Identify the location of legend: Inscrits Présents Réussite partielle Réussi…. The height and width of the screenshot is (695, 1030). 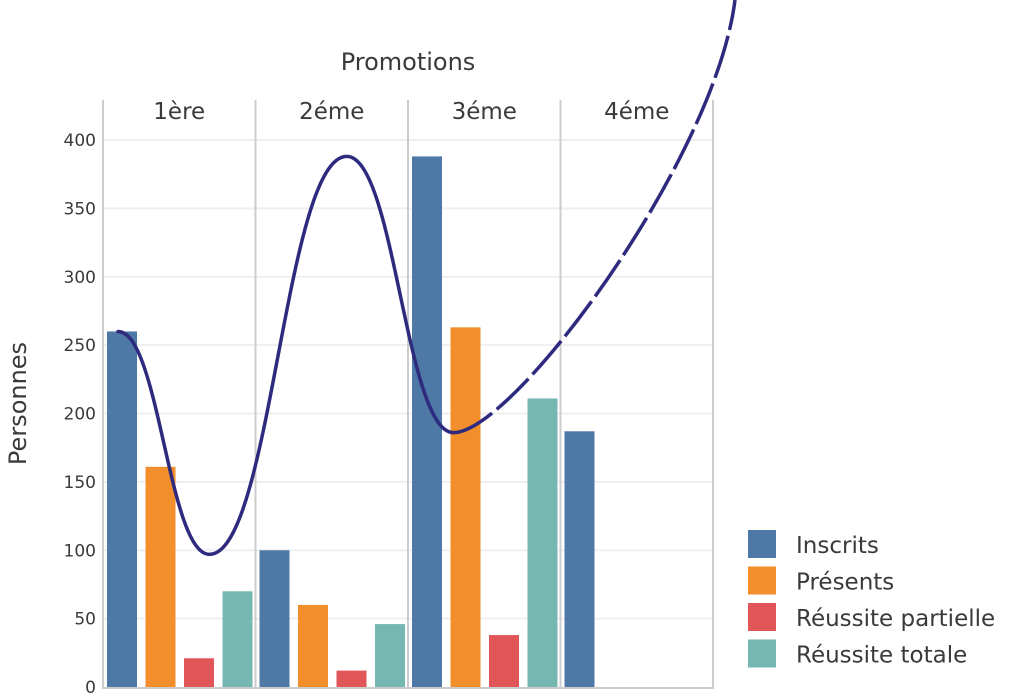
(871, 599).